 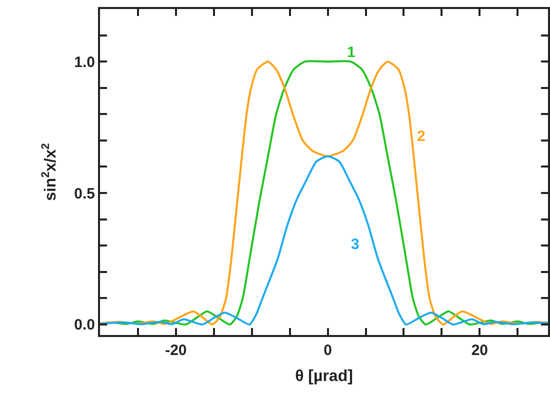 What do you see at coordinates (328, 350) in the screenshot?
I see `x-tick-label: 0` at bounding box center [328, 350].